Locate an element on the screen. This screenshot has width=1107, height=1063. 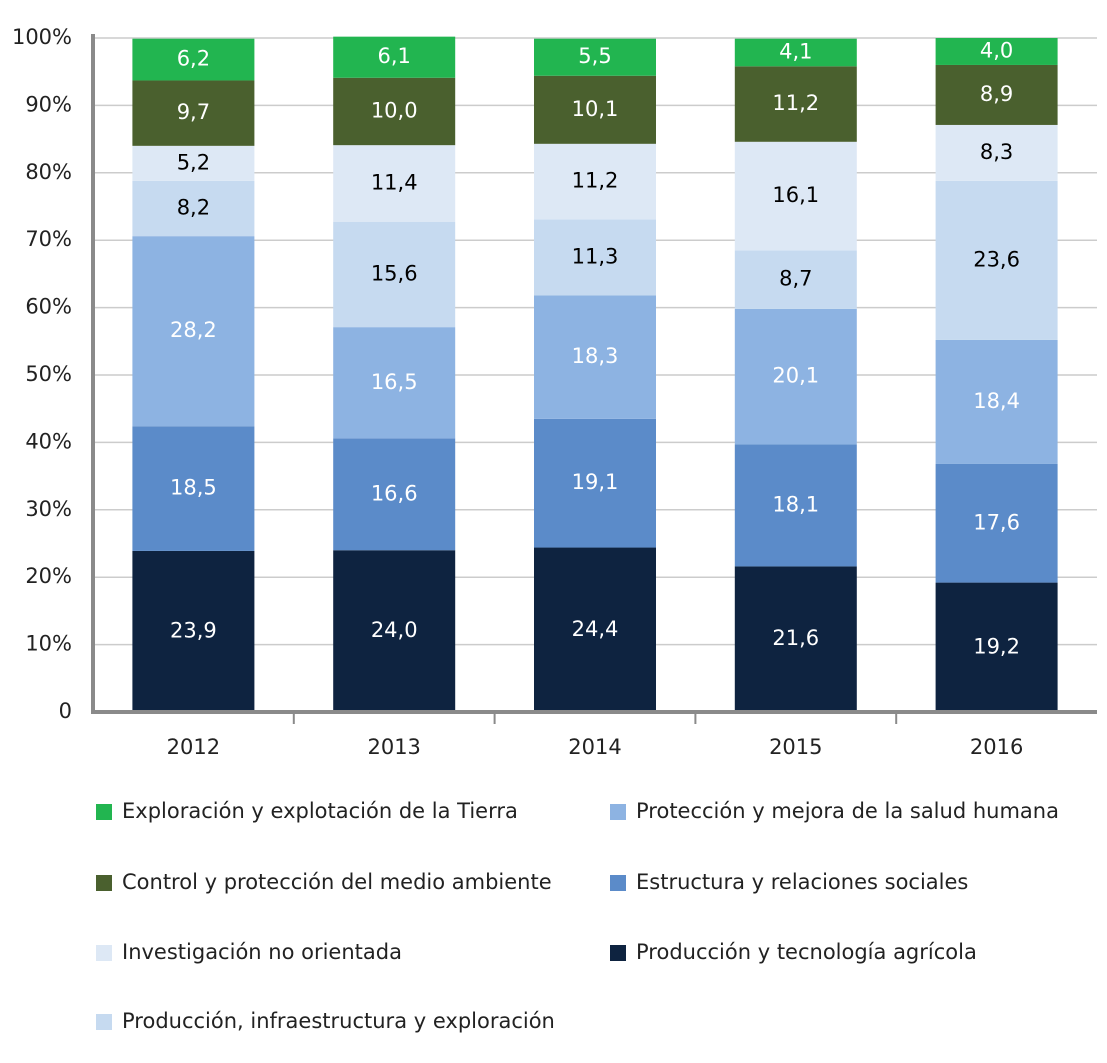
data-label: 18,4 is located at coordinates (996, 401).